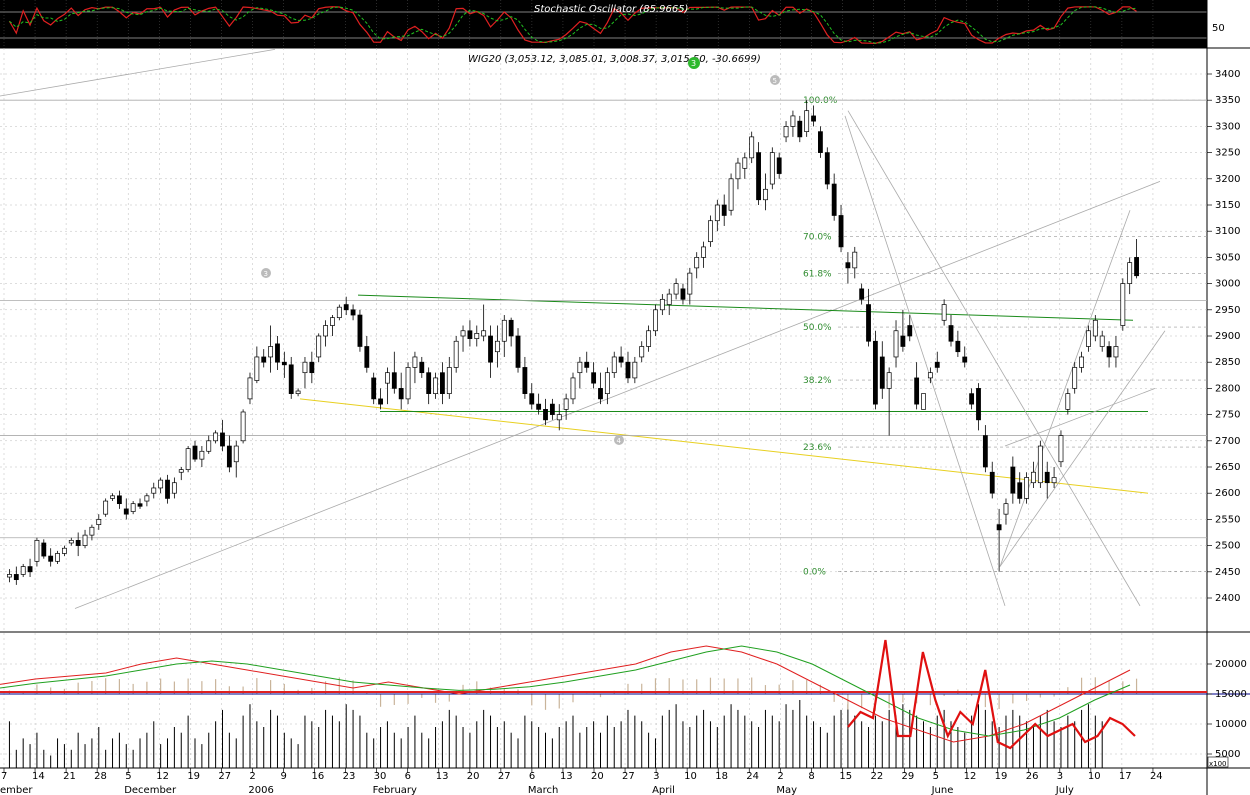 The height and width of the screenshot is (795, 1250). I want to click on fibonacci-label: 61.8%, so click(817, 275).